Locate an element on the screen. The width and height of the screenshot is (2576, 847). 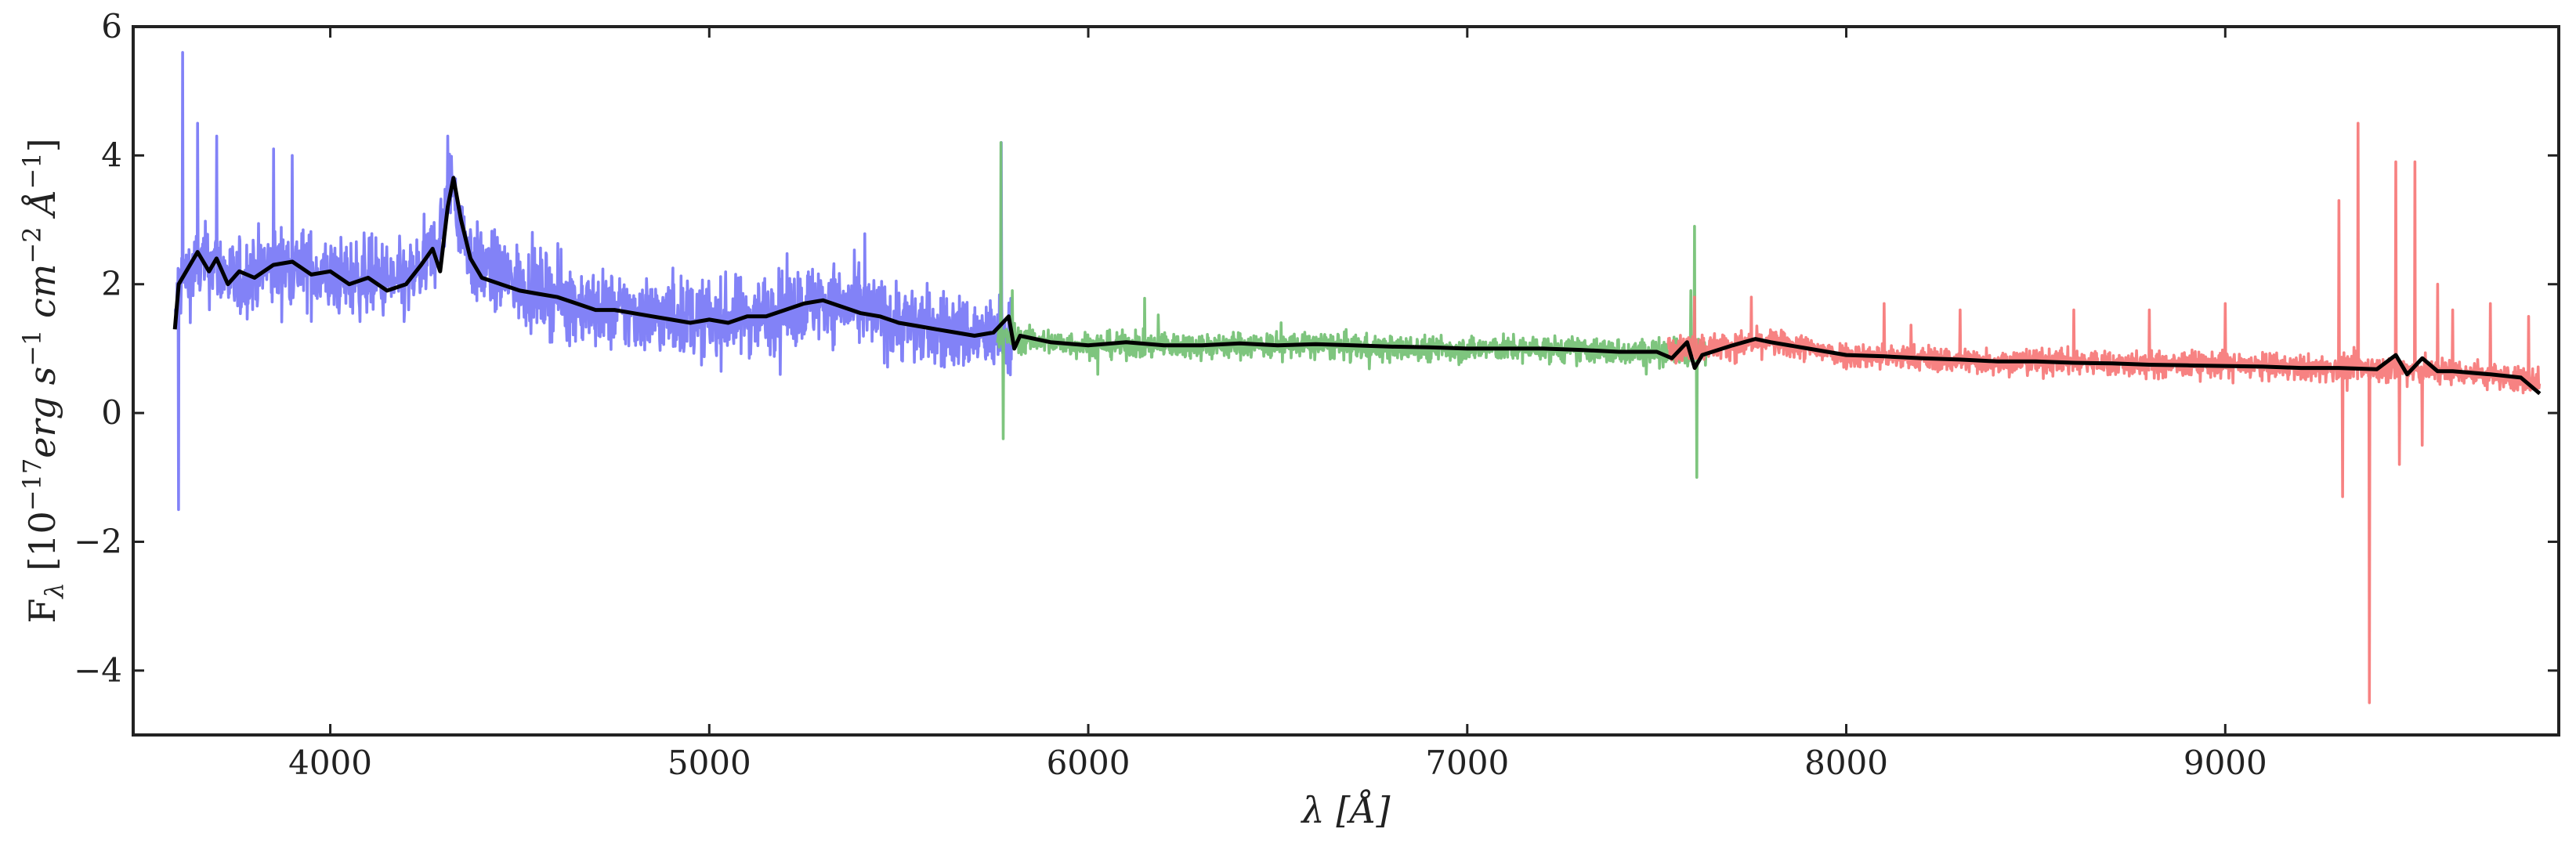
y-label-open: [10 is located at coordinates (42, 546).